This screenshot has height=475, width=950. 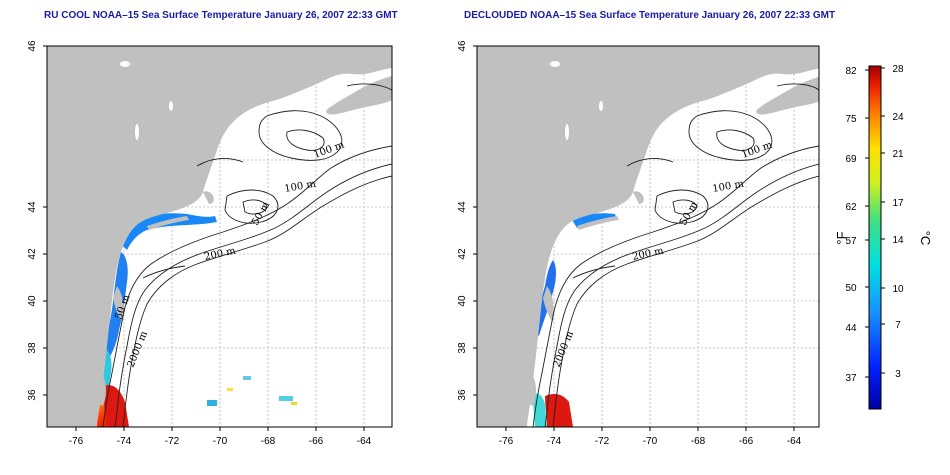 I want to click on left-y-tick-label: 46, so click(x=32, y=46).